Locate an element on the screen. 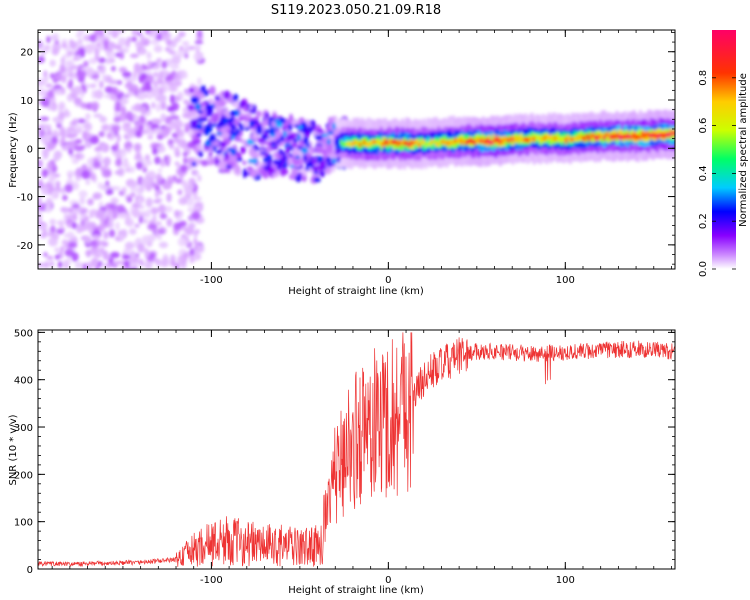 The height and width of the screenshot is (600, 750). y-tick-label: 200 is located at coordinates (23, 475).